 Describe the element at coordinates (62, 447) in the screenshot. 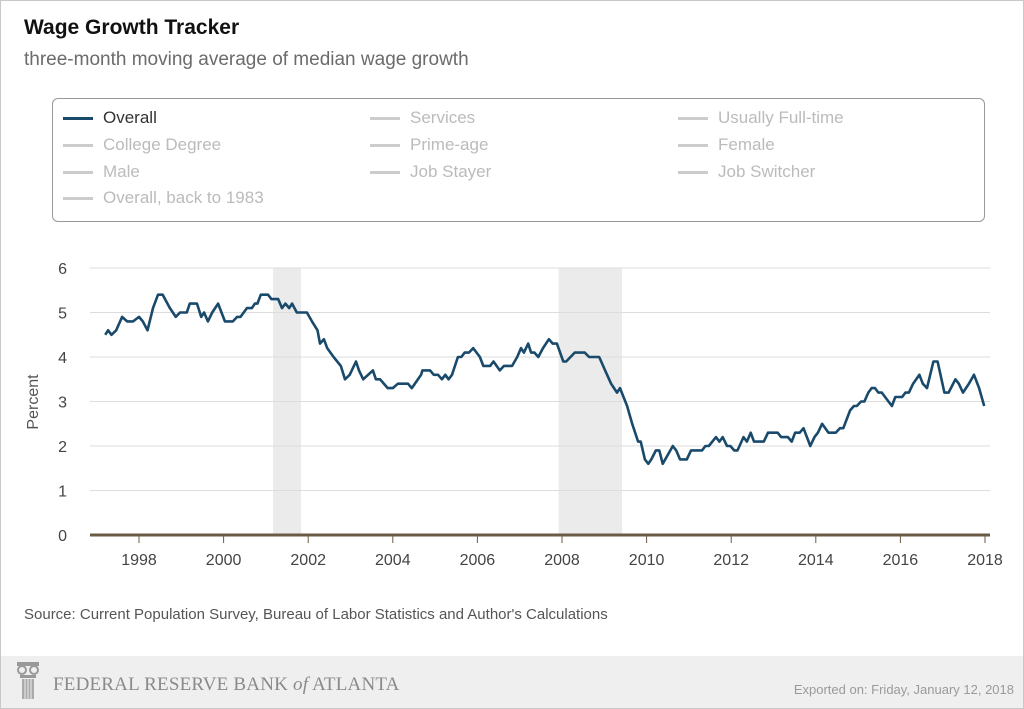

I see `y-tick-label: 2` at that location.